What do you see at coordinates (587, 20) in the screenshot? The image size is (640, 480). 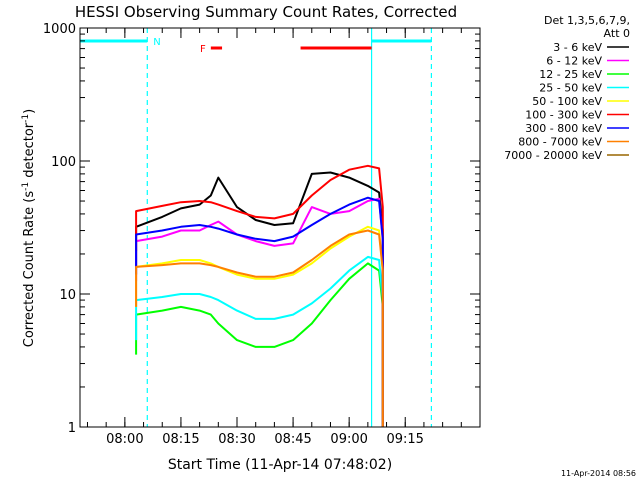 I see `legend-header-line1: Det 1,3,5,6,7,9,` at bounding box center [587, 20].